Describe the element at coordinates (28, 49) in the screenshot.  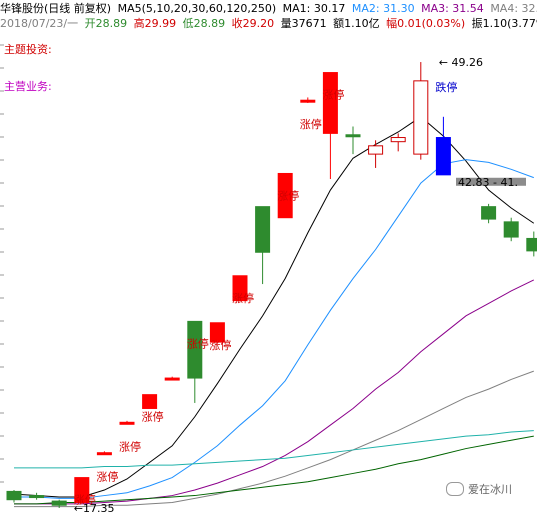
I see `theme-invest-label: 主题投资:` at that location.